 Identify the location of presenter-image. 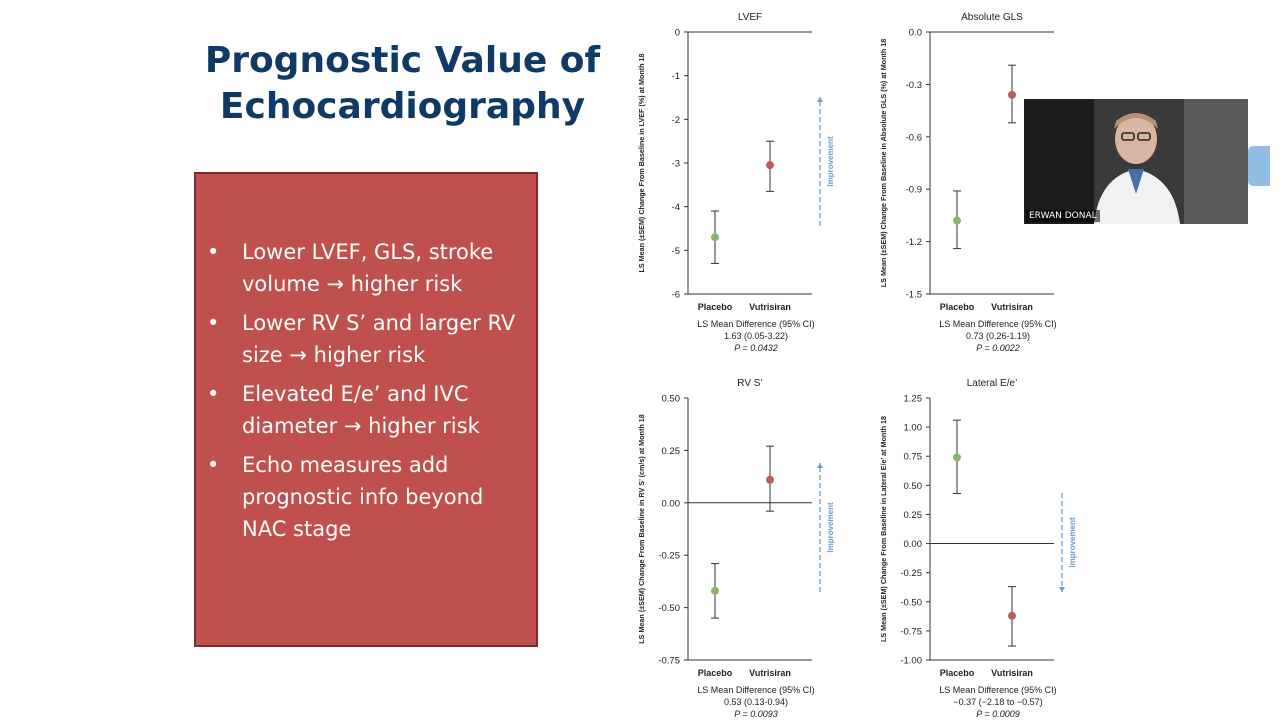
(1136, 161).